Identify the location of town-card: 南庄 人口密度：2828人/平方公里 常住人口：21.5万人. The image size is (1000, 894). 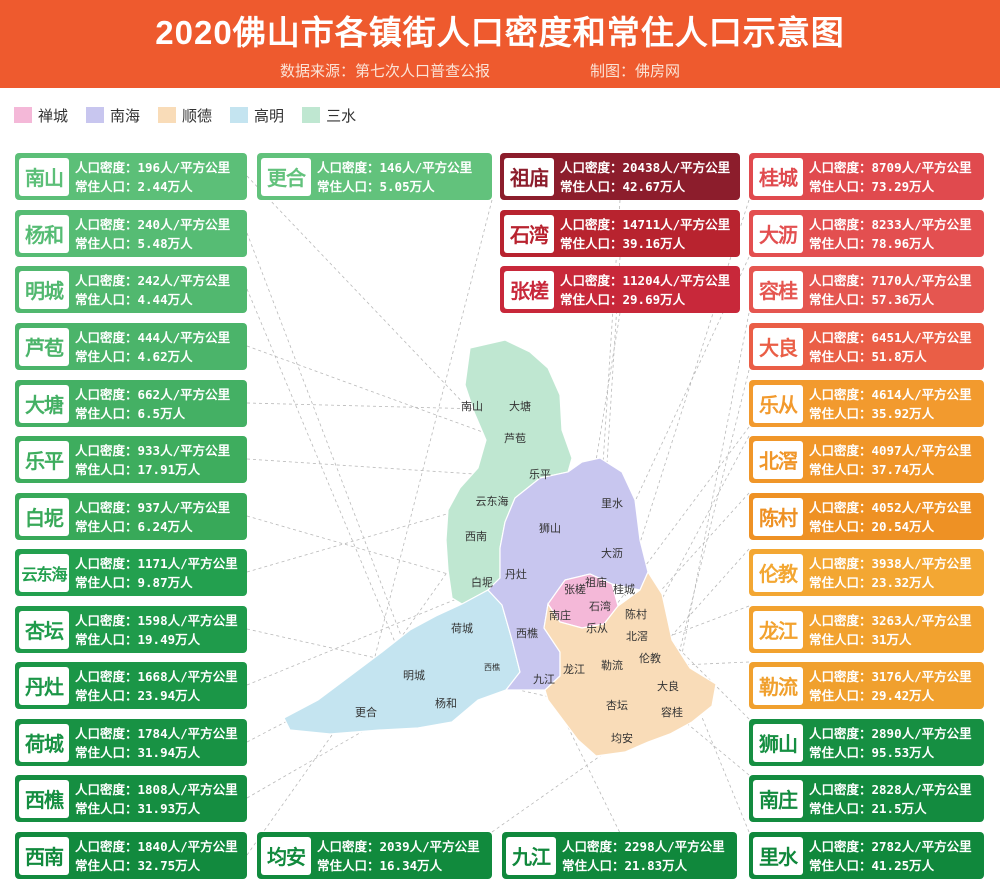
(866, 798).